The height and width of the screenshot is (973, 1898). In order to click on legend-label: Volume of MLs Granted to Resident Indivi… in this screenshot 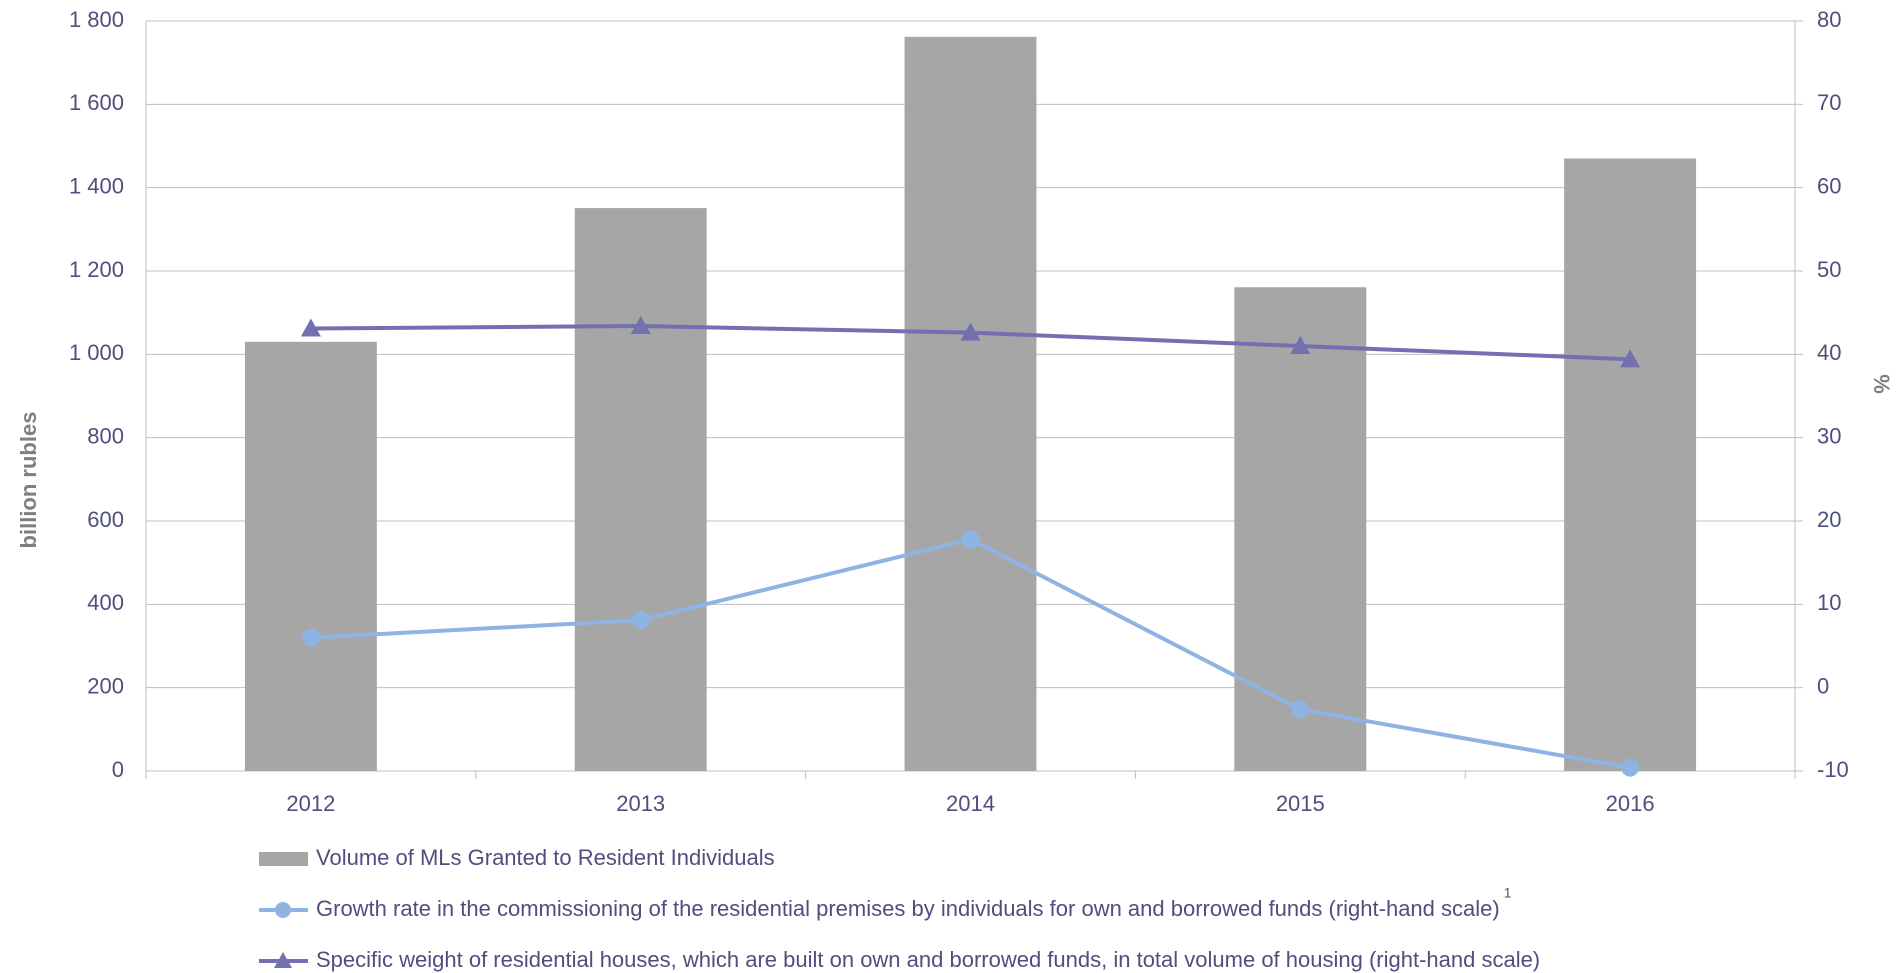, I will do `click(545, 857)`.